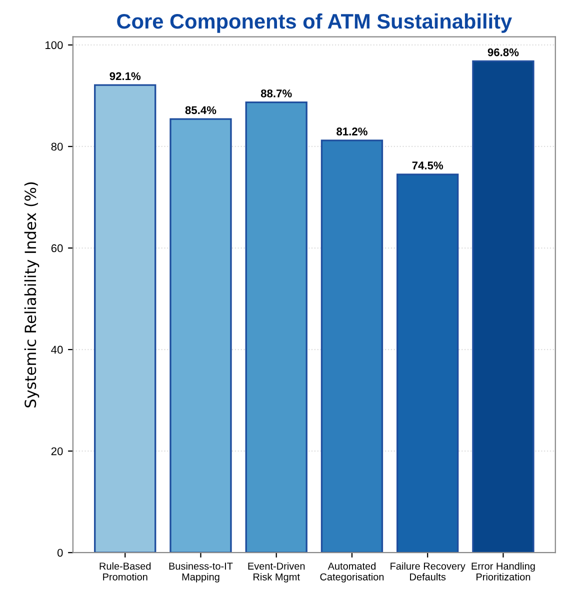  Describe the element at coordinates (503, 52) in the screenshot. I see `data-label: 96.8%` at that location.